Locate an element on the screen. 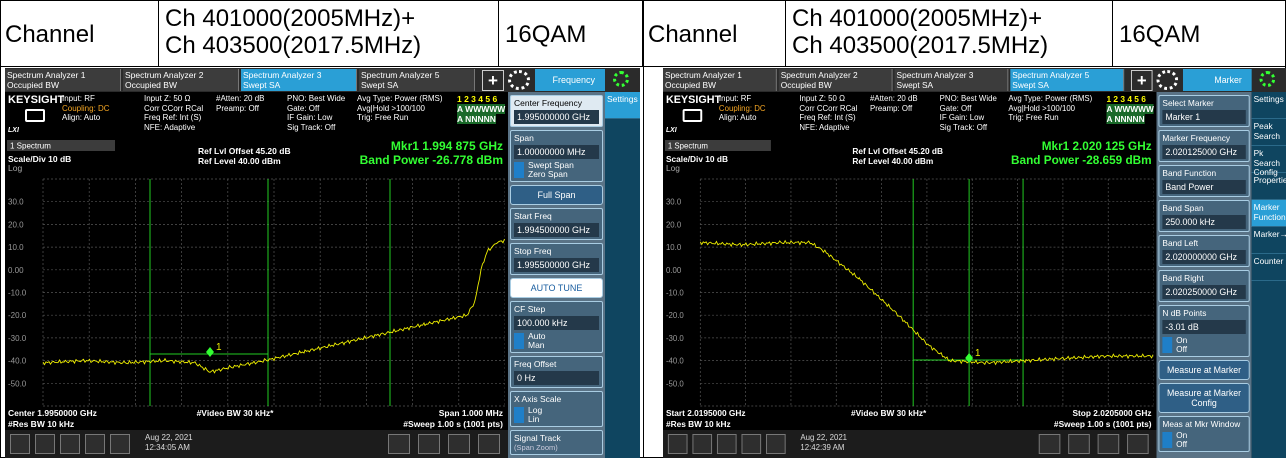 This screenshot has width=1286, height=458. menu-label: X Axis Scale is located at coordinates (538, 399).